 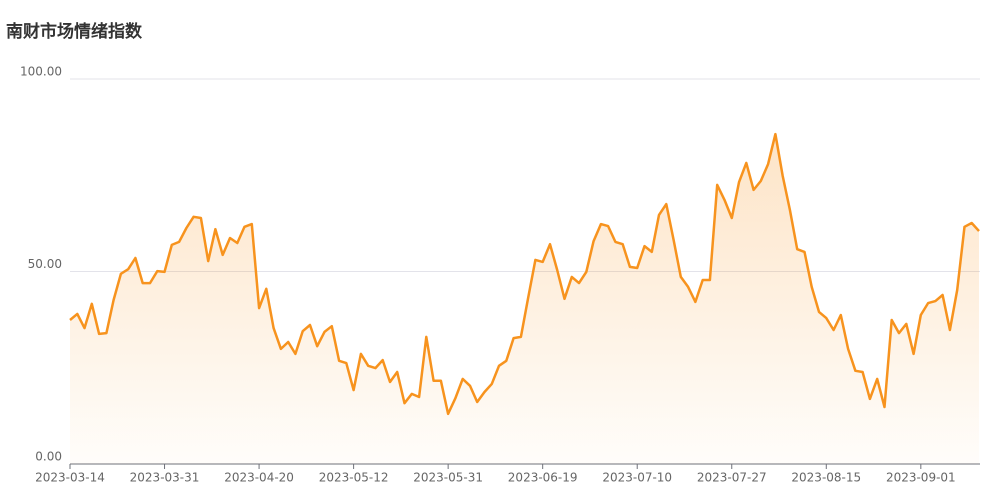 I want to click on y-tick-label: 50.00, so click(x=45, y=264).